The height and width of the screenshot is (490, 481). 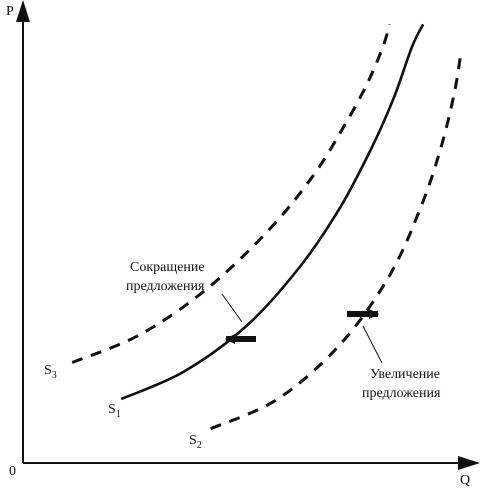 What do you see at coordinates (165, 286) in the screenshot?
I see `decrease-annotation-line2: предложения` at bounding box center [165, 286].